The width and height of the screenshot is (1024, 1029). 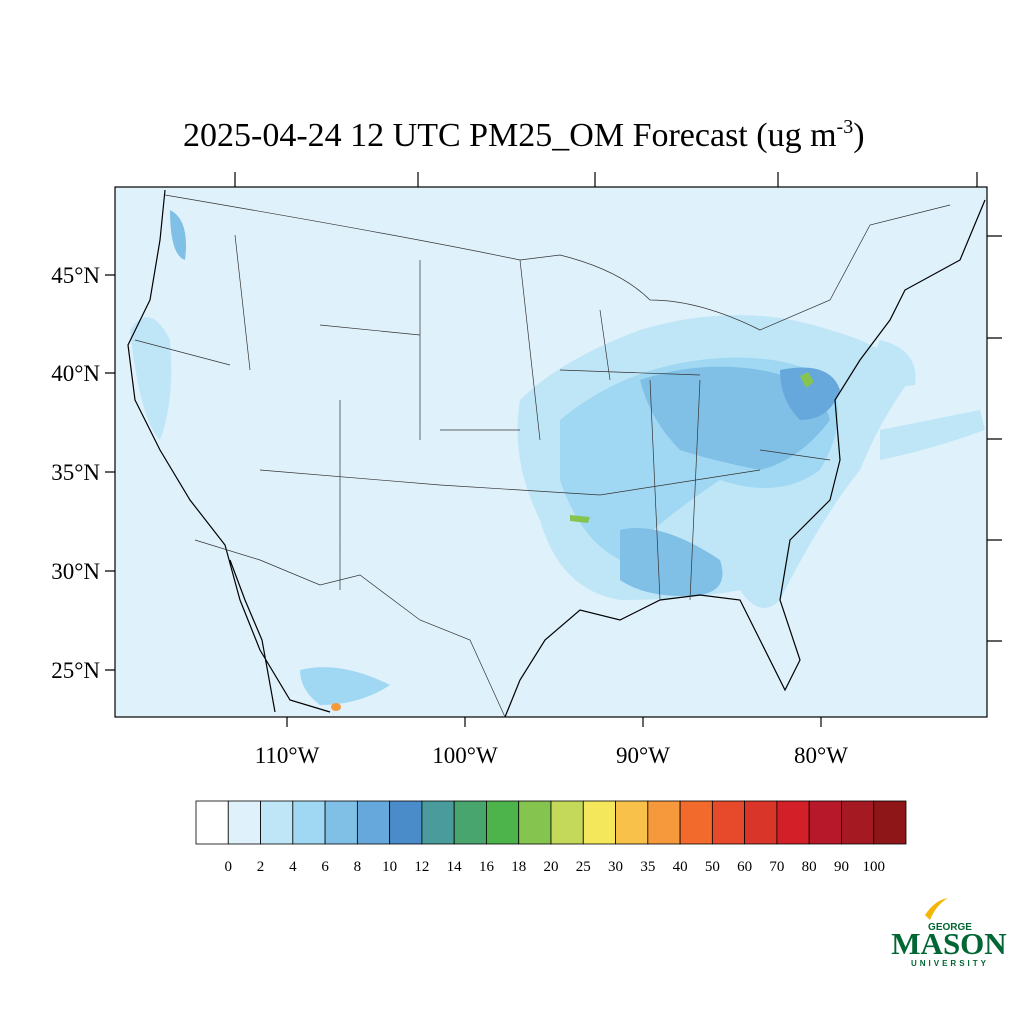 What do you see at coordinates (421, 867) in the screenshot?
I see `colorbar-label: 12` at bounding box center [421, 867].